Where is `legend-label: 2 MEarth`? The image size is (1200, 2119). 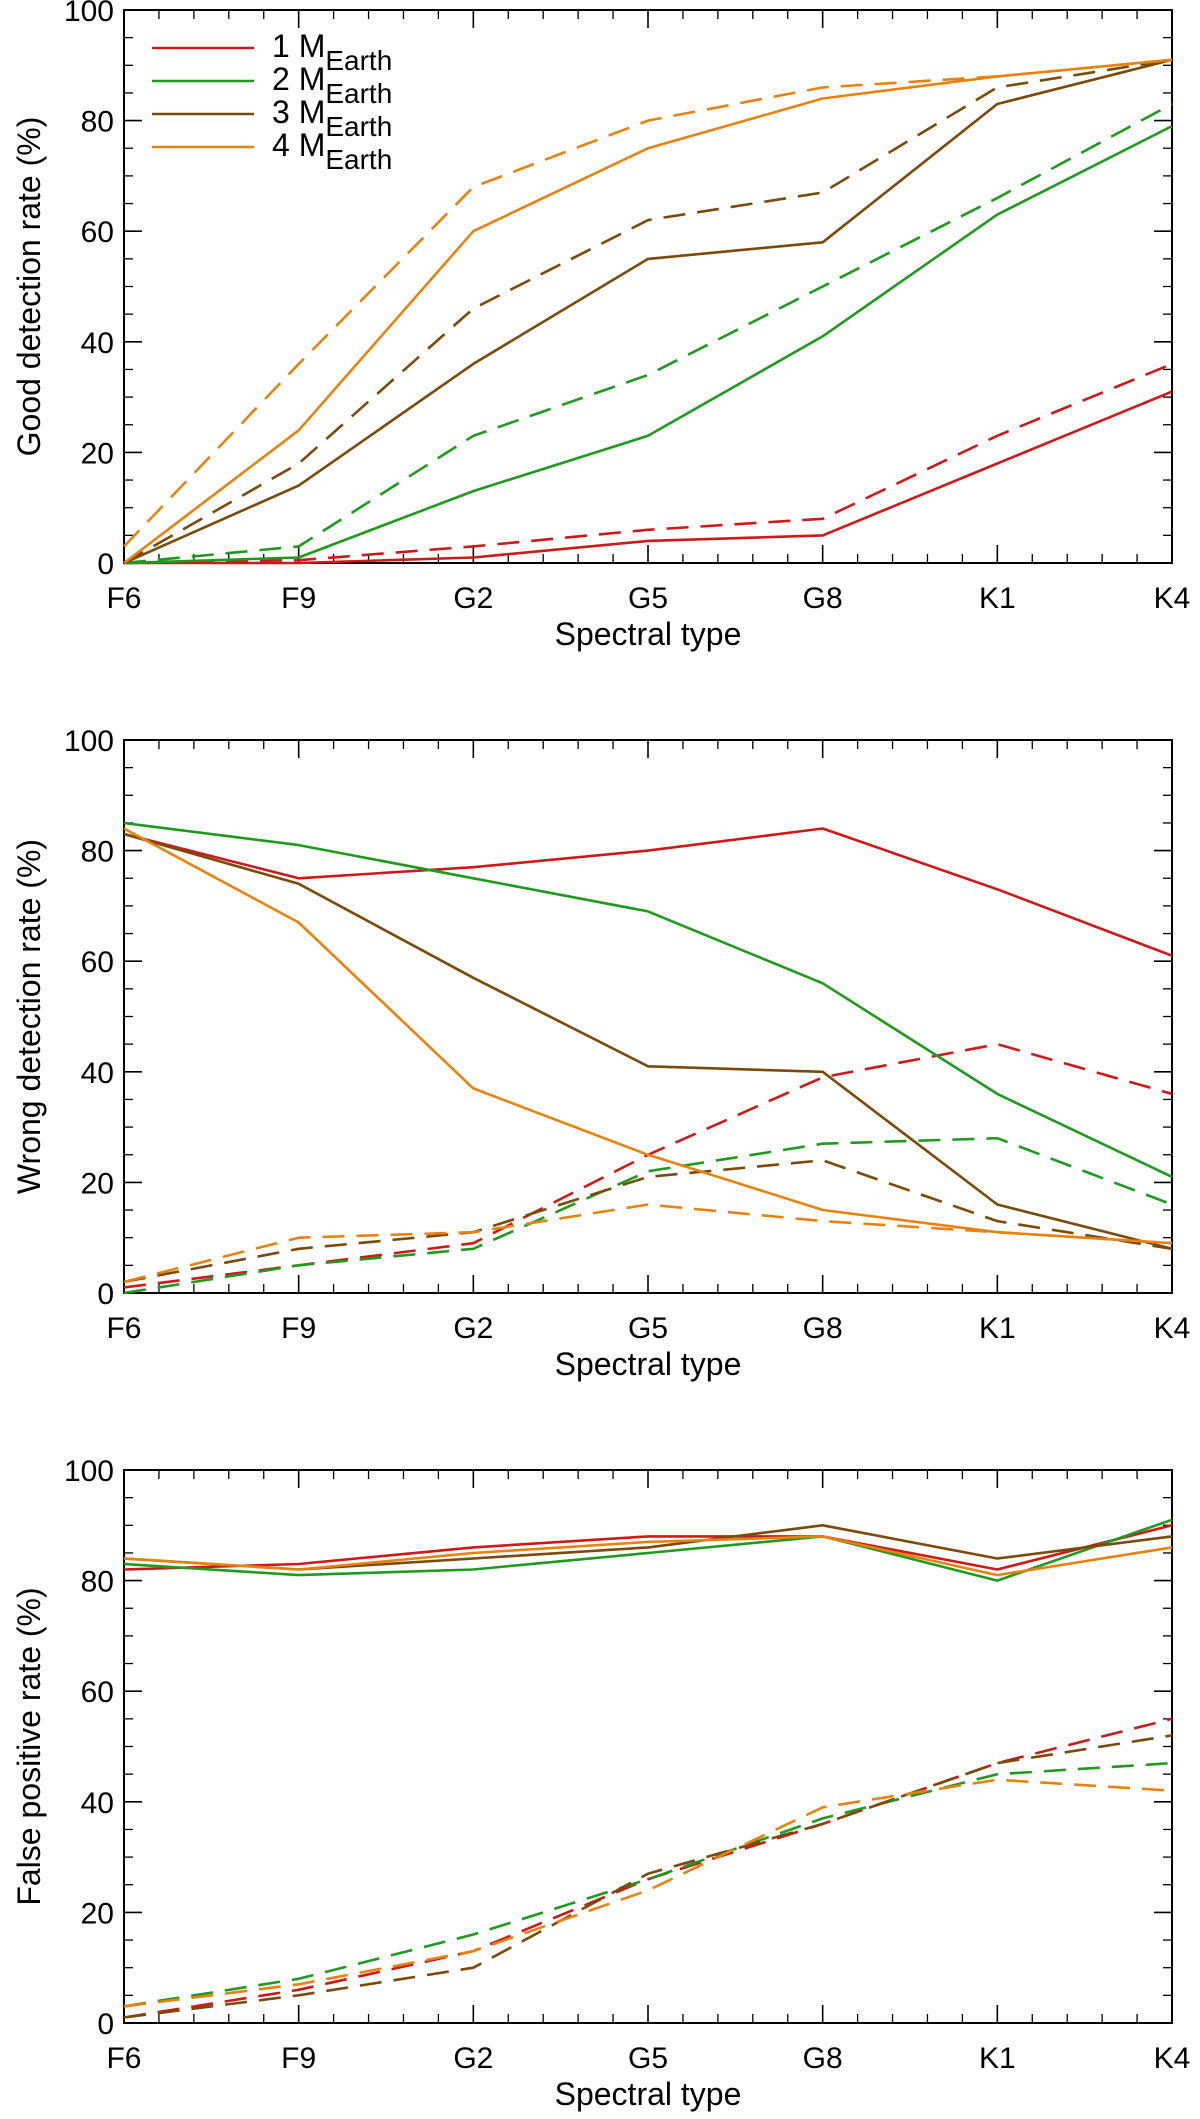
legend-label: 2 MEarth is located at coordinates (332, 85).